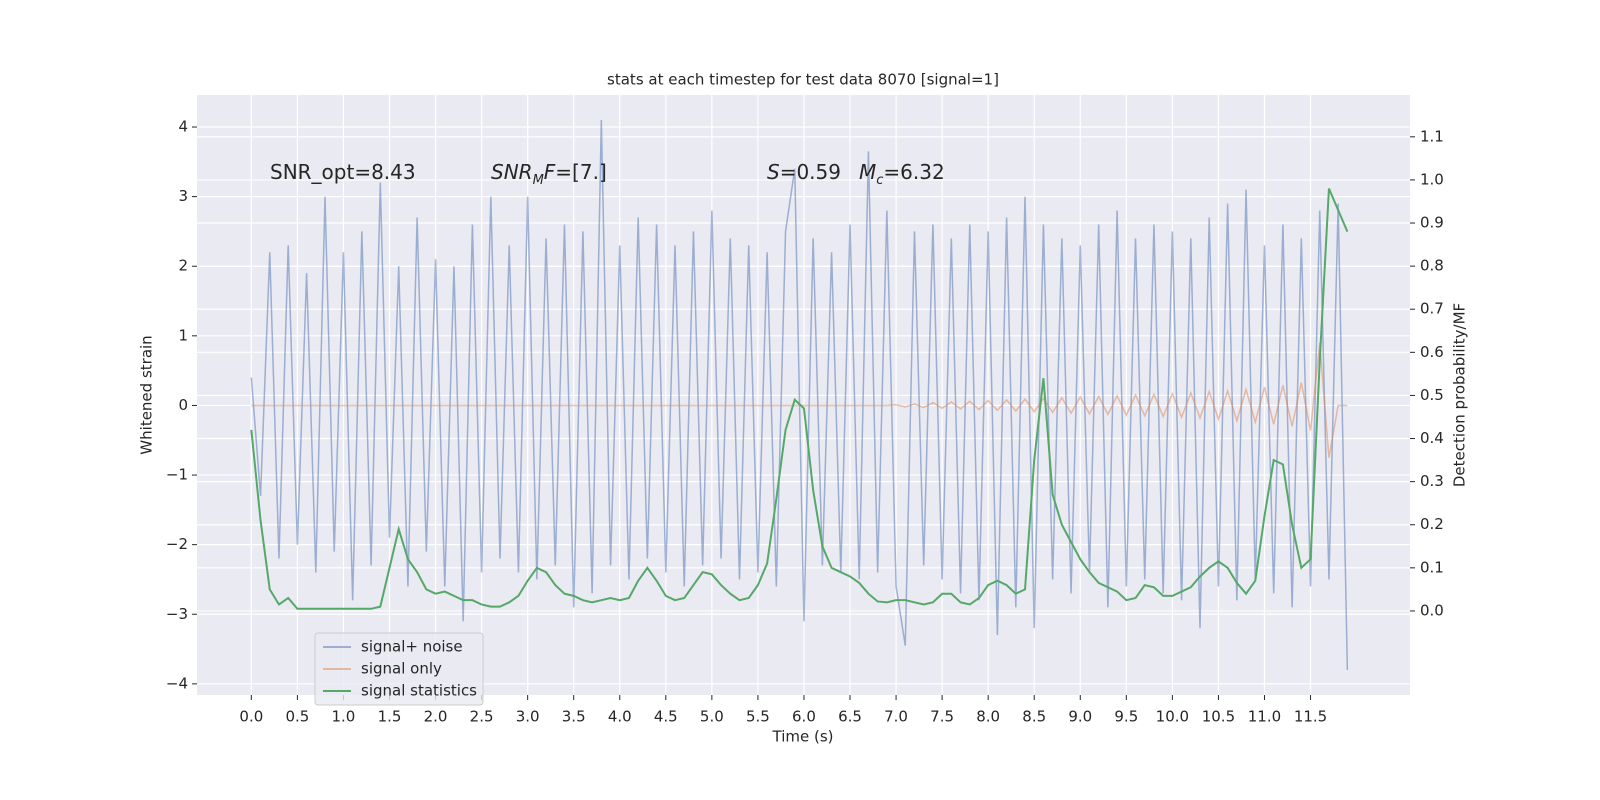  What do you see at coordinates (879, 180) in the screenshot?
I see `annotation-part: c` at bounding box center [879, 180].